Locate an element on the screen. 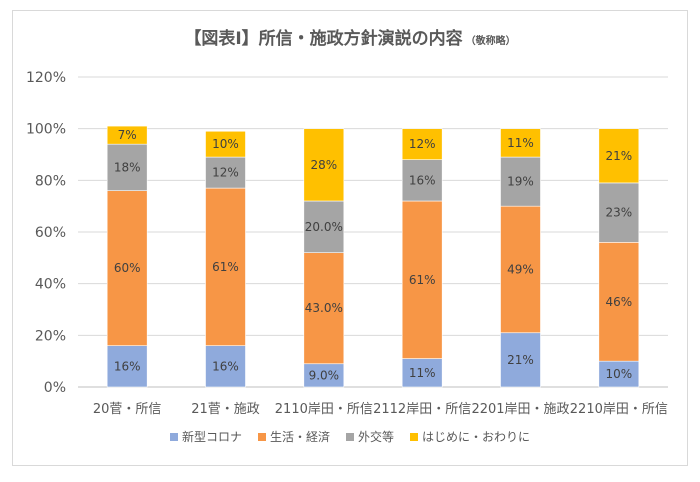 The width and height of the screenshot is (700, 482). data-label: 60% is located at coordinates (127, 268).